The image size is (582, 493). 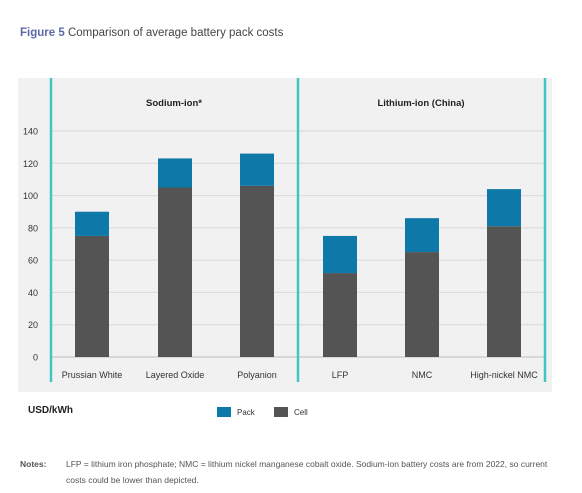 I want to click on legend-pack-label: Pack, so click(x=246, y=412).